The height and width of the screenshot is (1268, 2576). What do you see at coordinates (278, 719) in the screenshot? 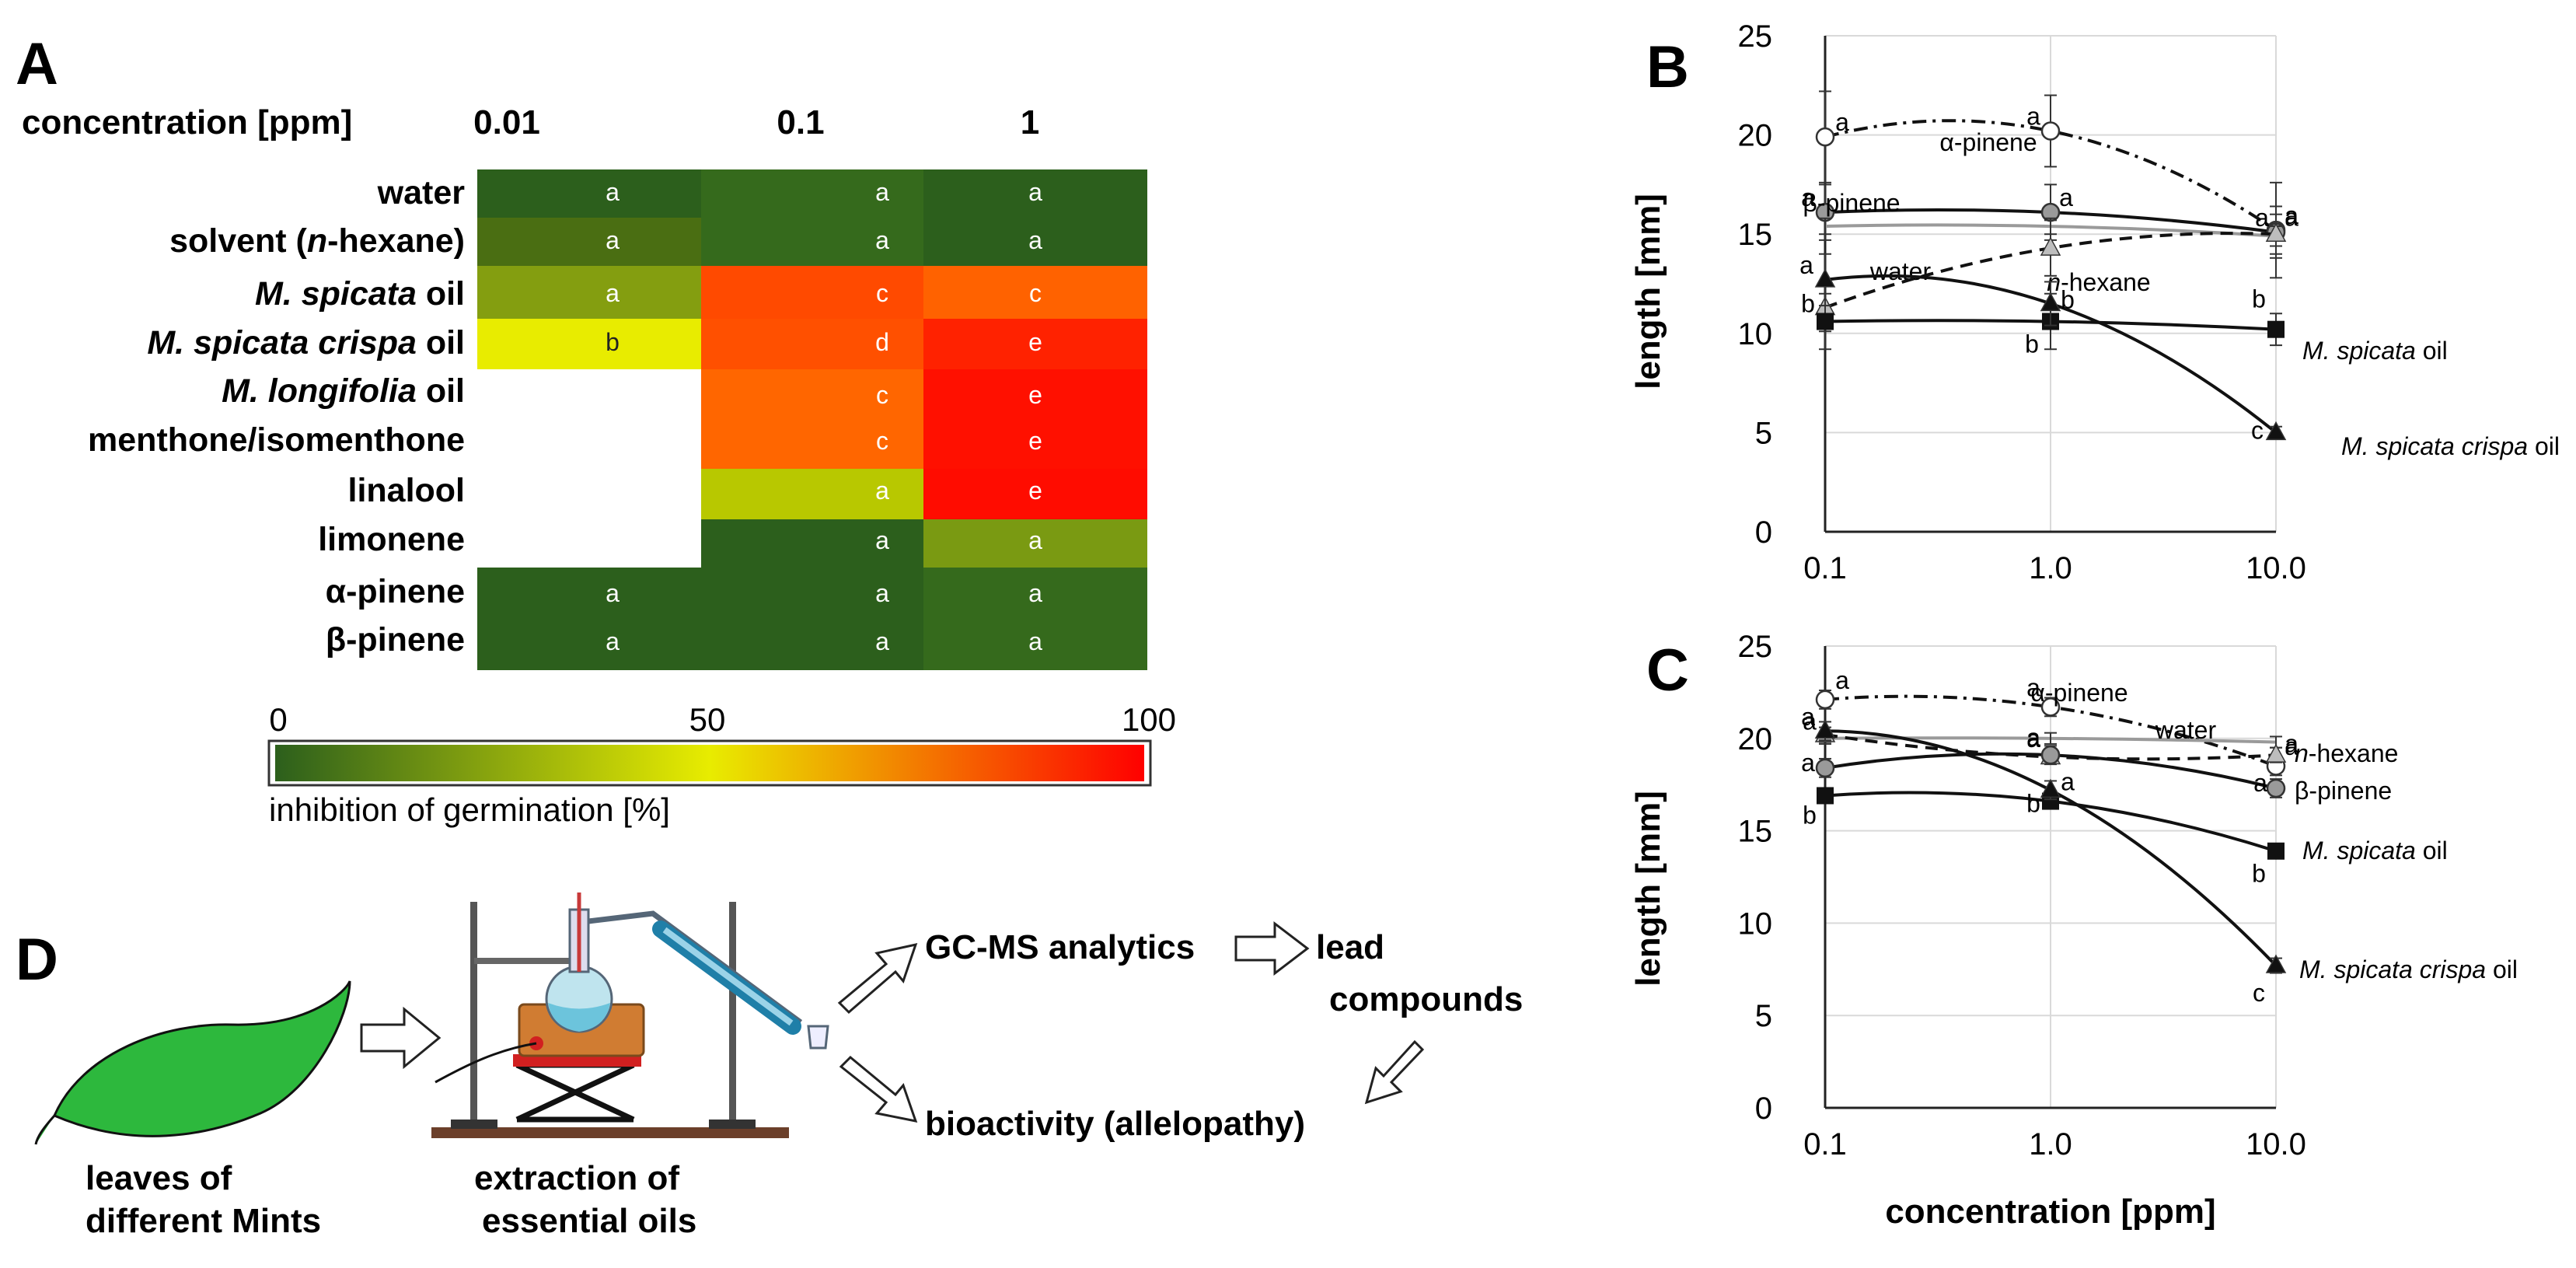
I see `scale-min-label: 0` at bounding box center [278, 719].